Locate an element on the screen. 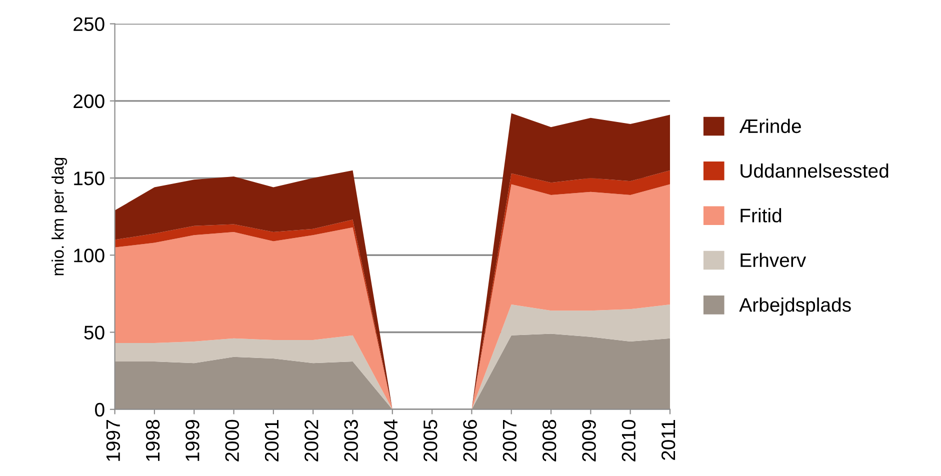 This screenshot has width=941, height=476. x-tick-label: 2001 is located at coordinates (271, 441).